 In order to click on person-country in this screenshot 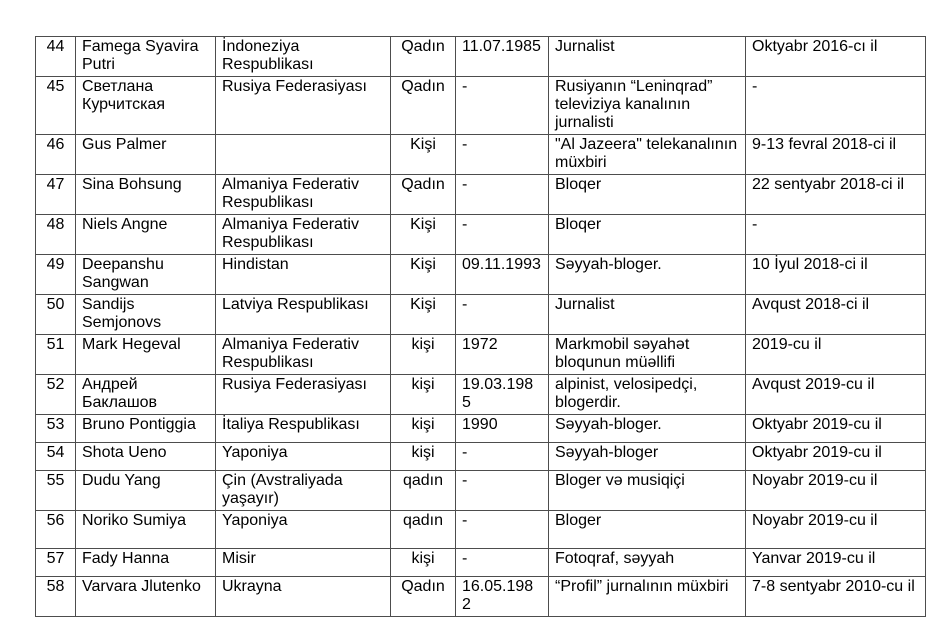, I will do `click(303, 154)`.